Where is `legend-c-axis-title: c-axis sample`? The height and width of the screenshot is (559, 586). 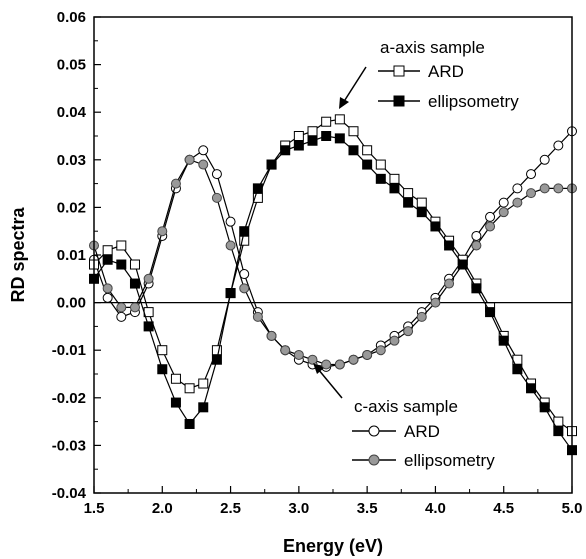
legend-c-axis-title: c-axis sample is located at coordinates (406, 406).